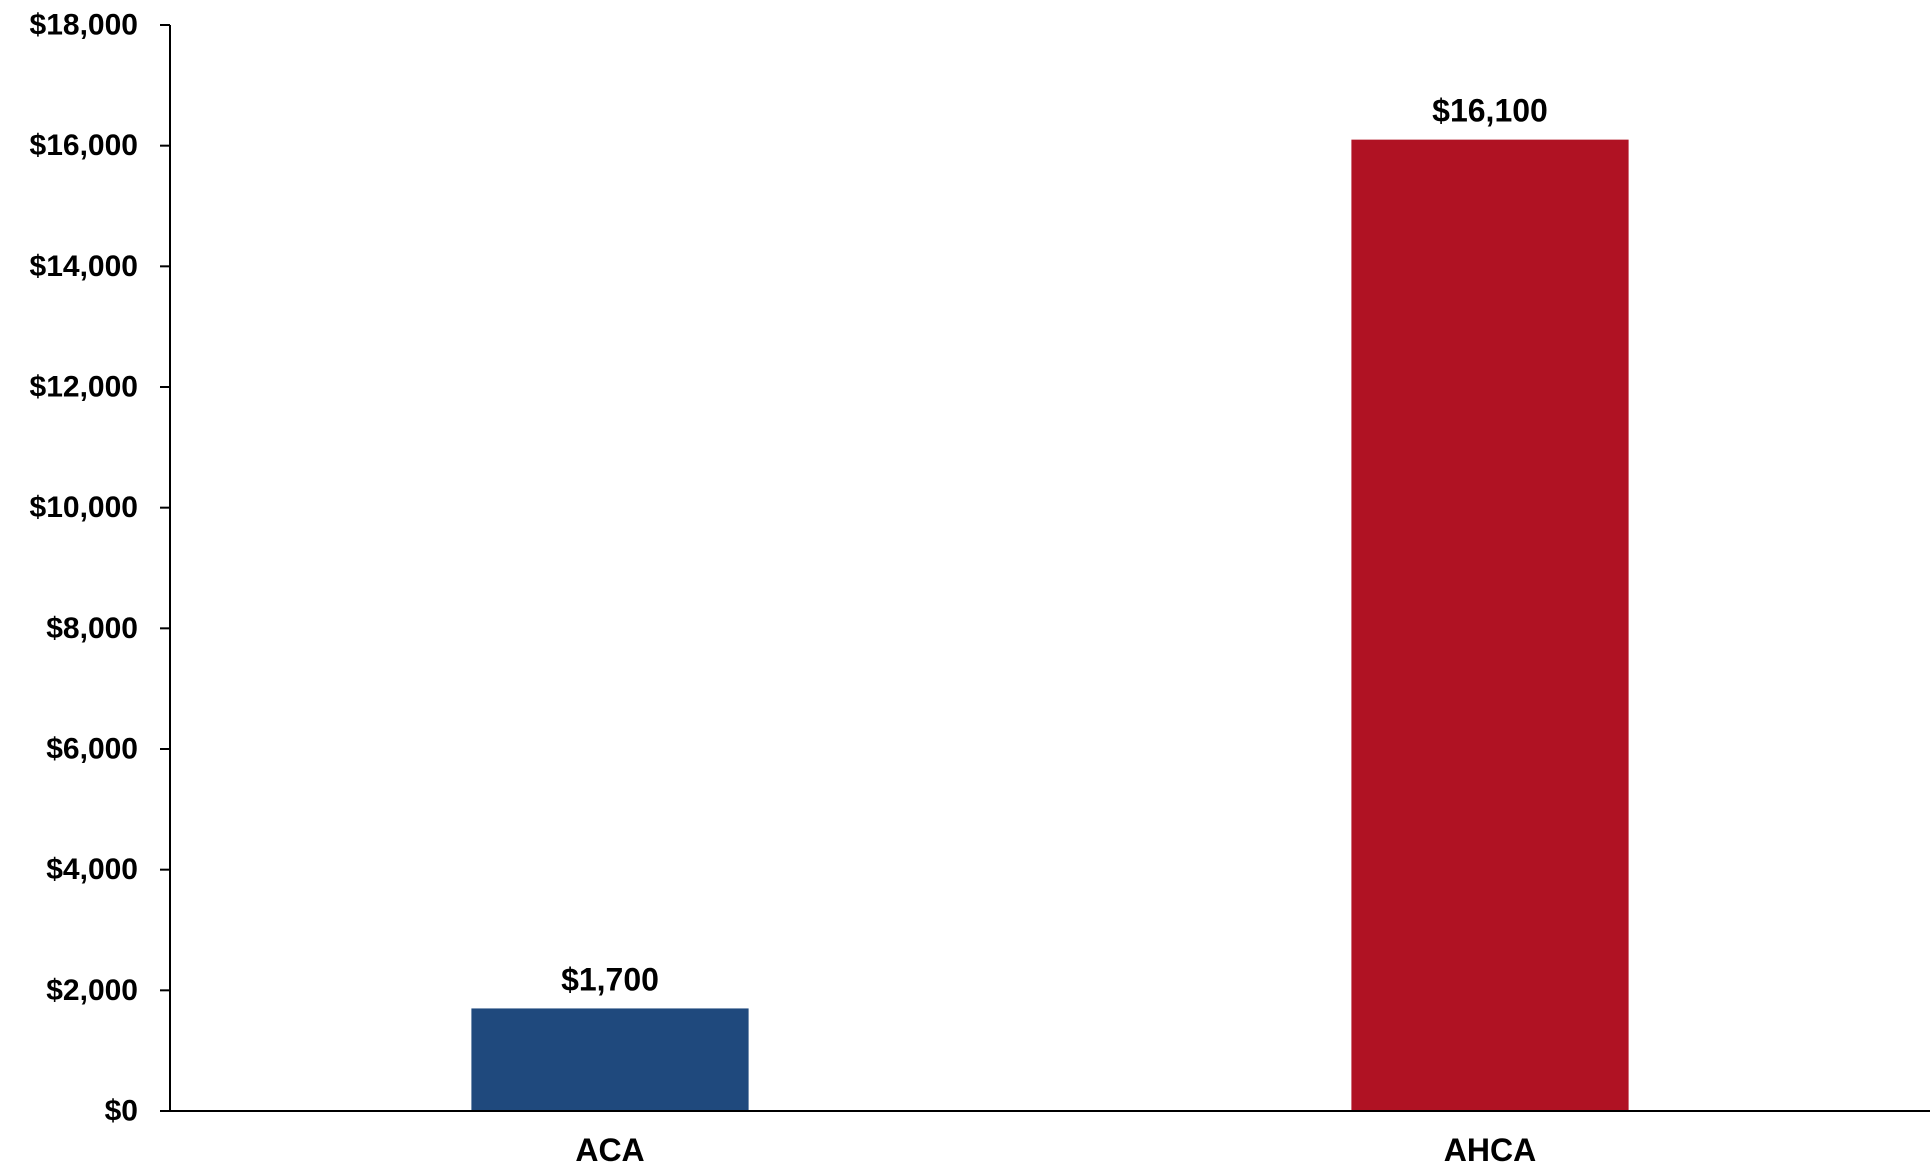  What do you see at coordinates (84, 145) in the screenshot?
I see `y-tick-label: $16,000` at bounding box center [84, 145].